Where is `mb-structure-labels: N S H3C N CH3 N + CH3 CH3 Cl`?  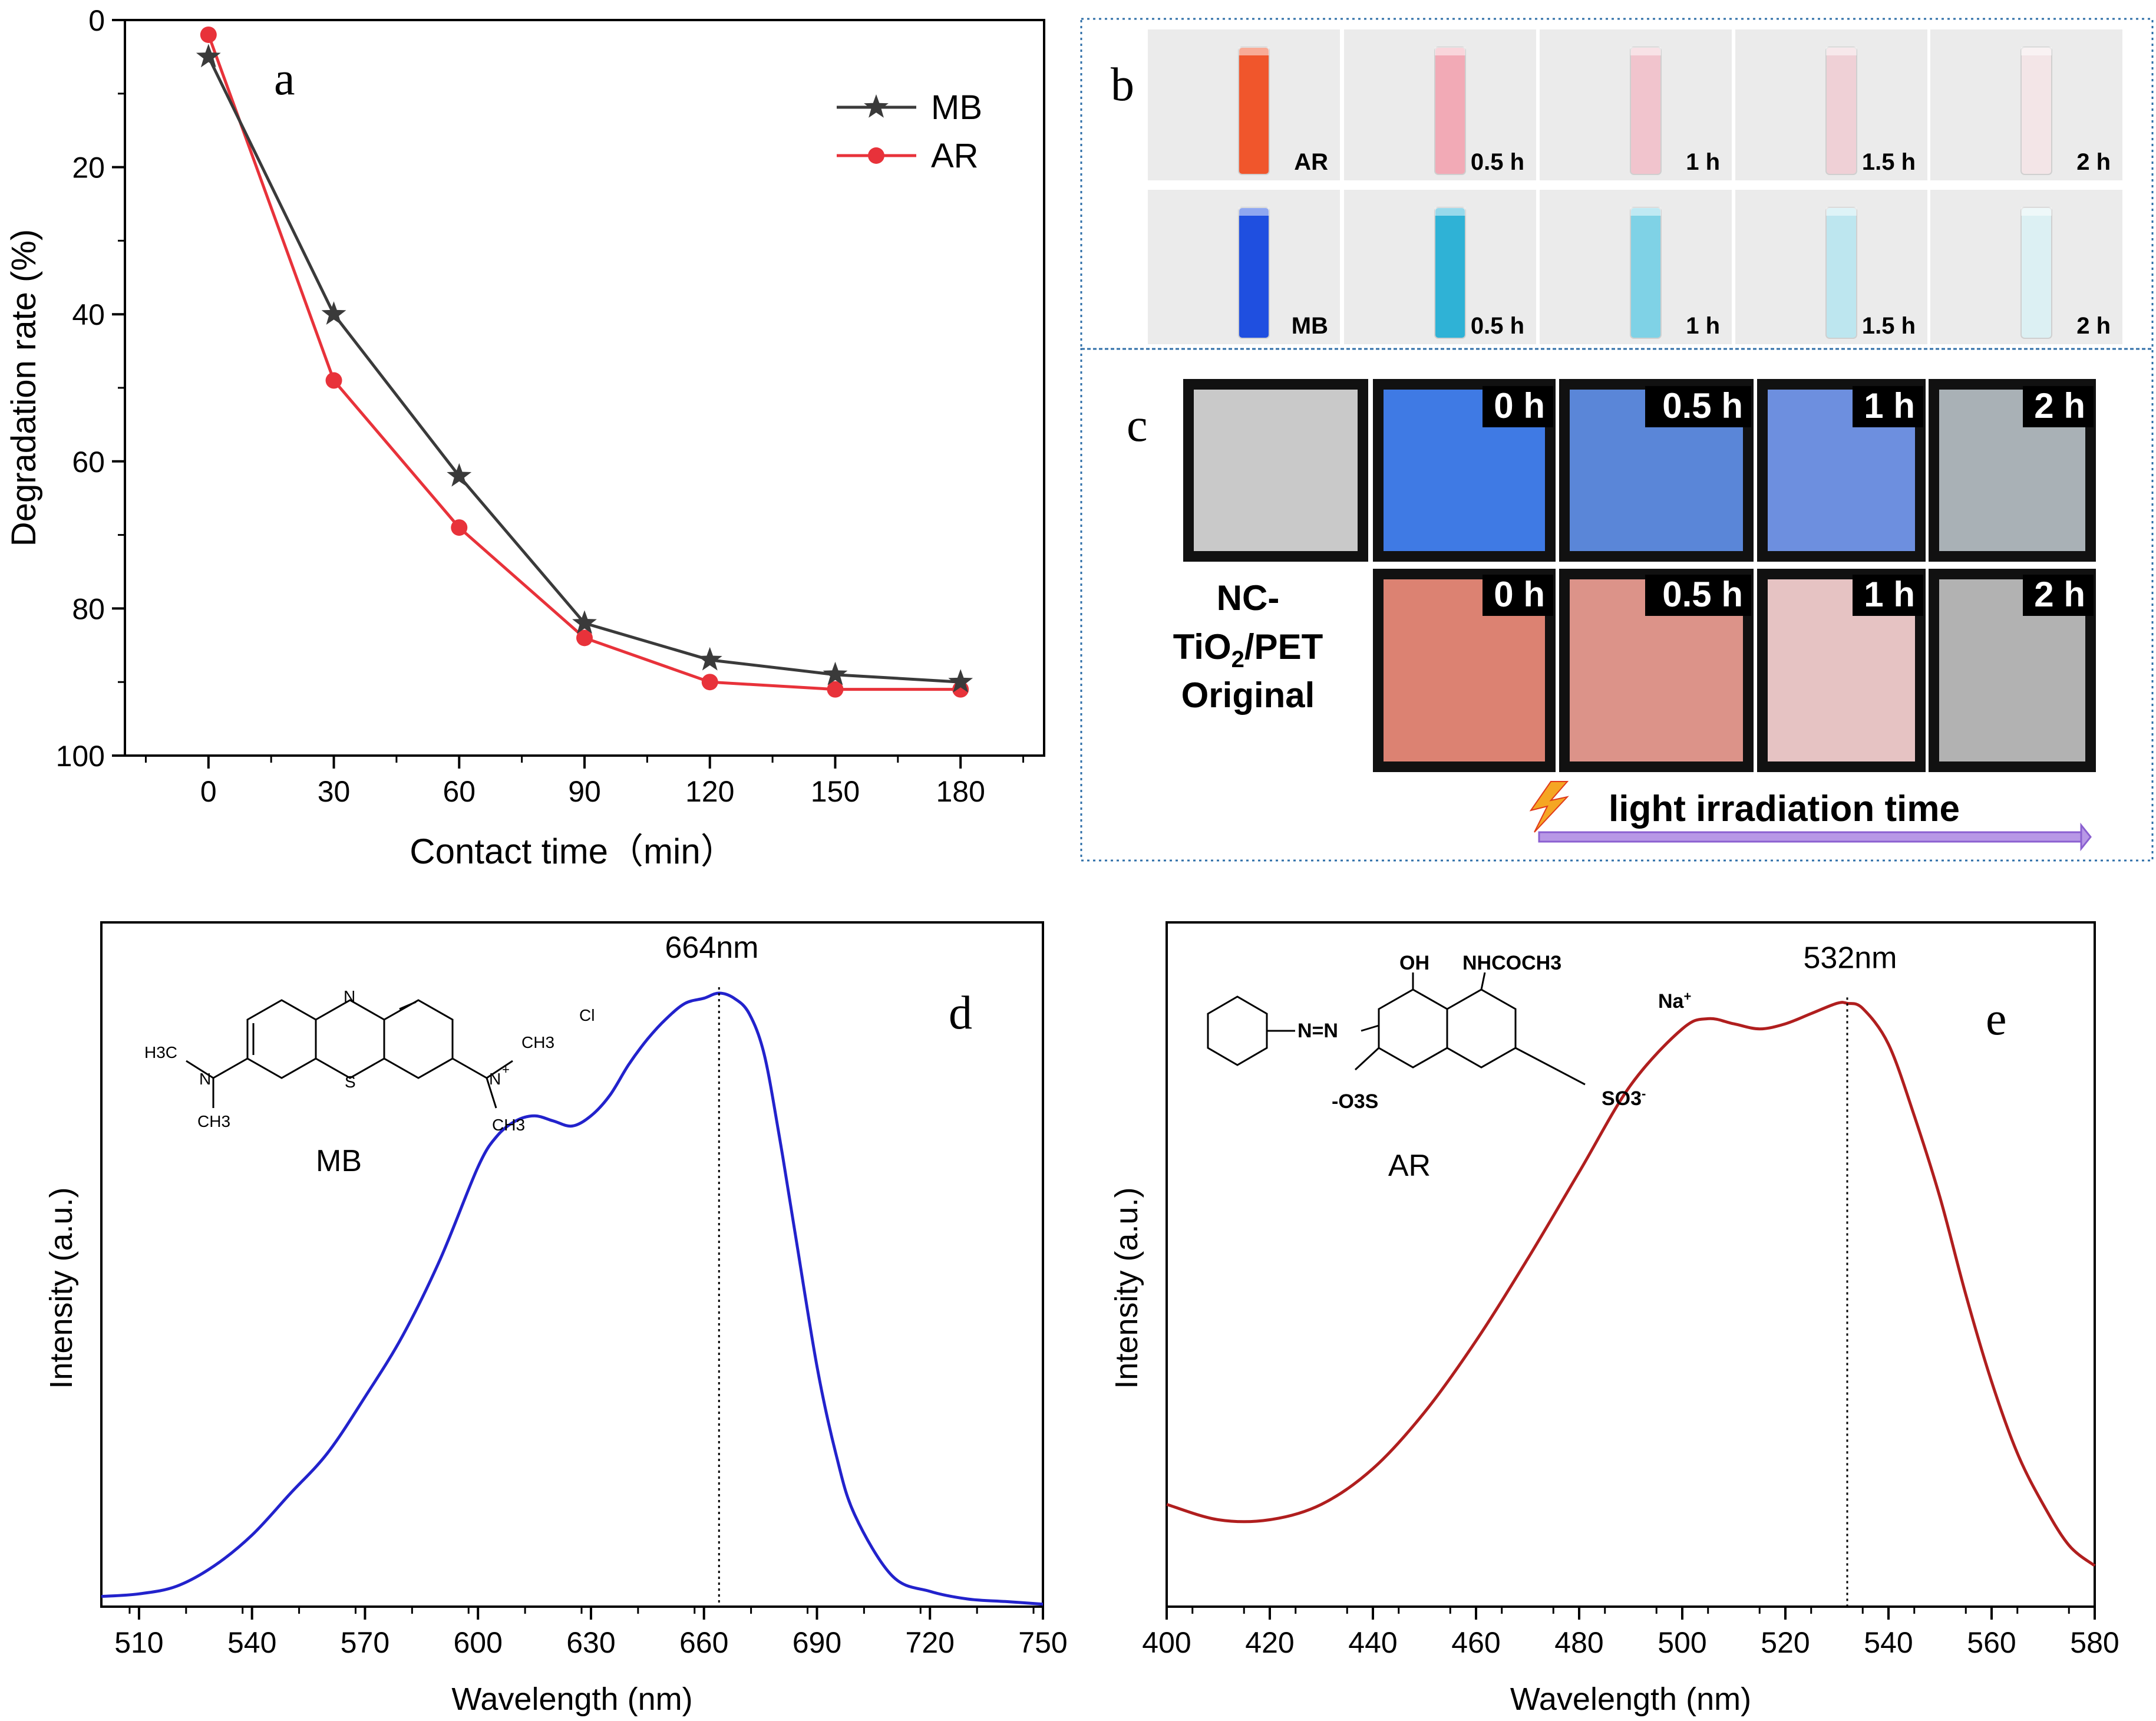
mb-structure-labels: N S H3C N CH3 N + CH3 CH3 Cl is located at coordinates (369, 1060).